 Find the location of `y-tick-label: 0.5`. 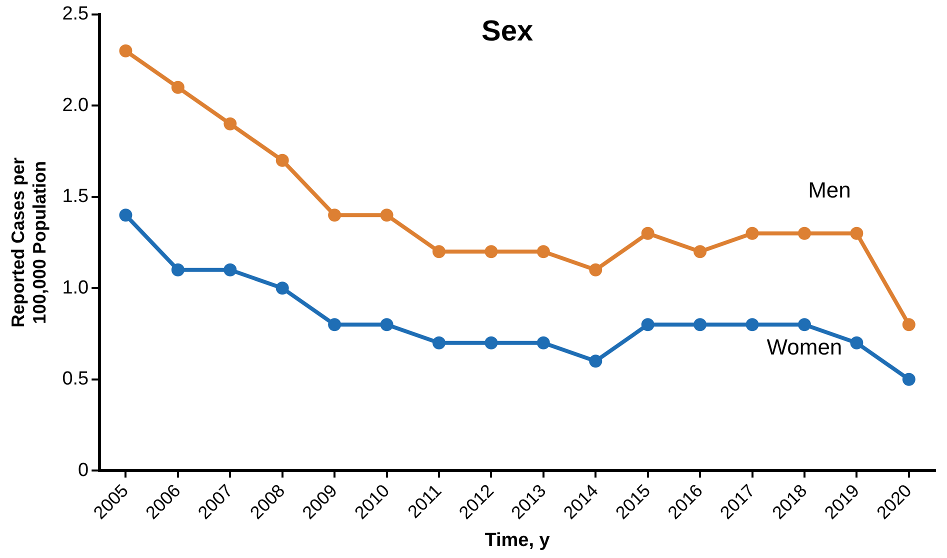

y-tick-label: 0.5 is located at coordinates (75, 379).